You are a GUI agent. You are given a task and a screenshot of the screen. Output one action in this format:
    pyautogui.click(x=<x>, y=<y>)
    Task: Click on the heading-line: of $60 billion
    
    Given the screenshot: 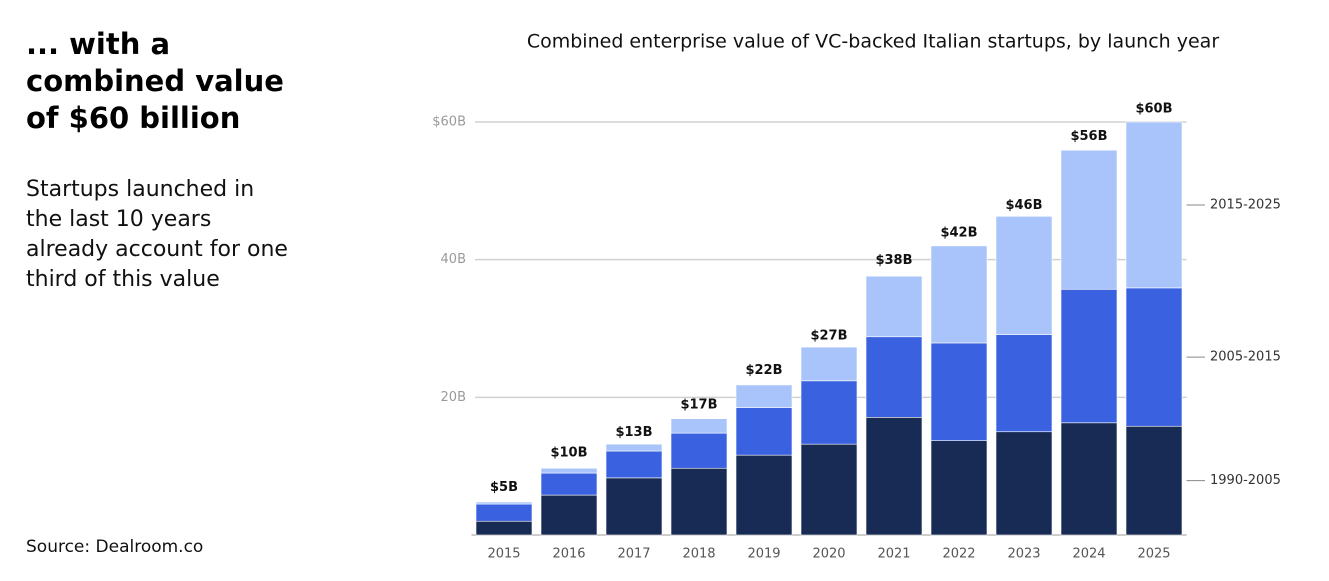 What is the action you would take?
    pyautogui.click(x=133, y=118)
    